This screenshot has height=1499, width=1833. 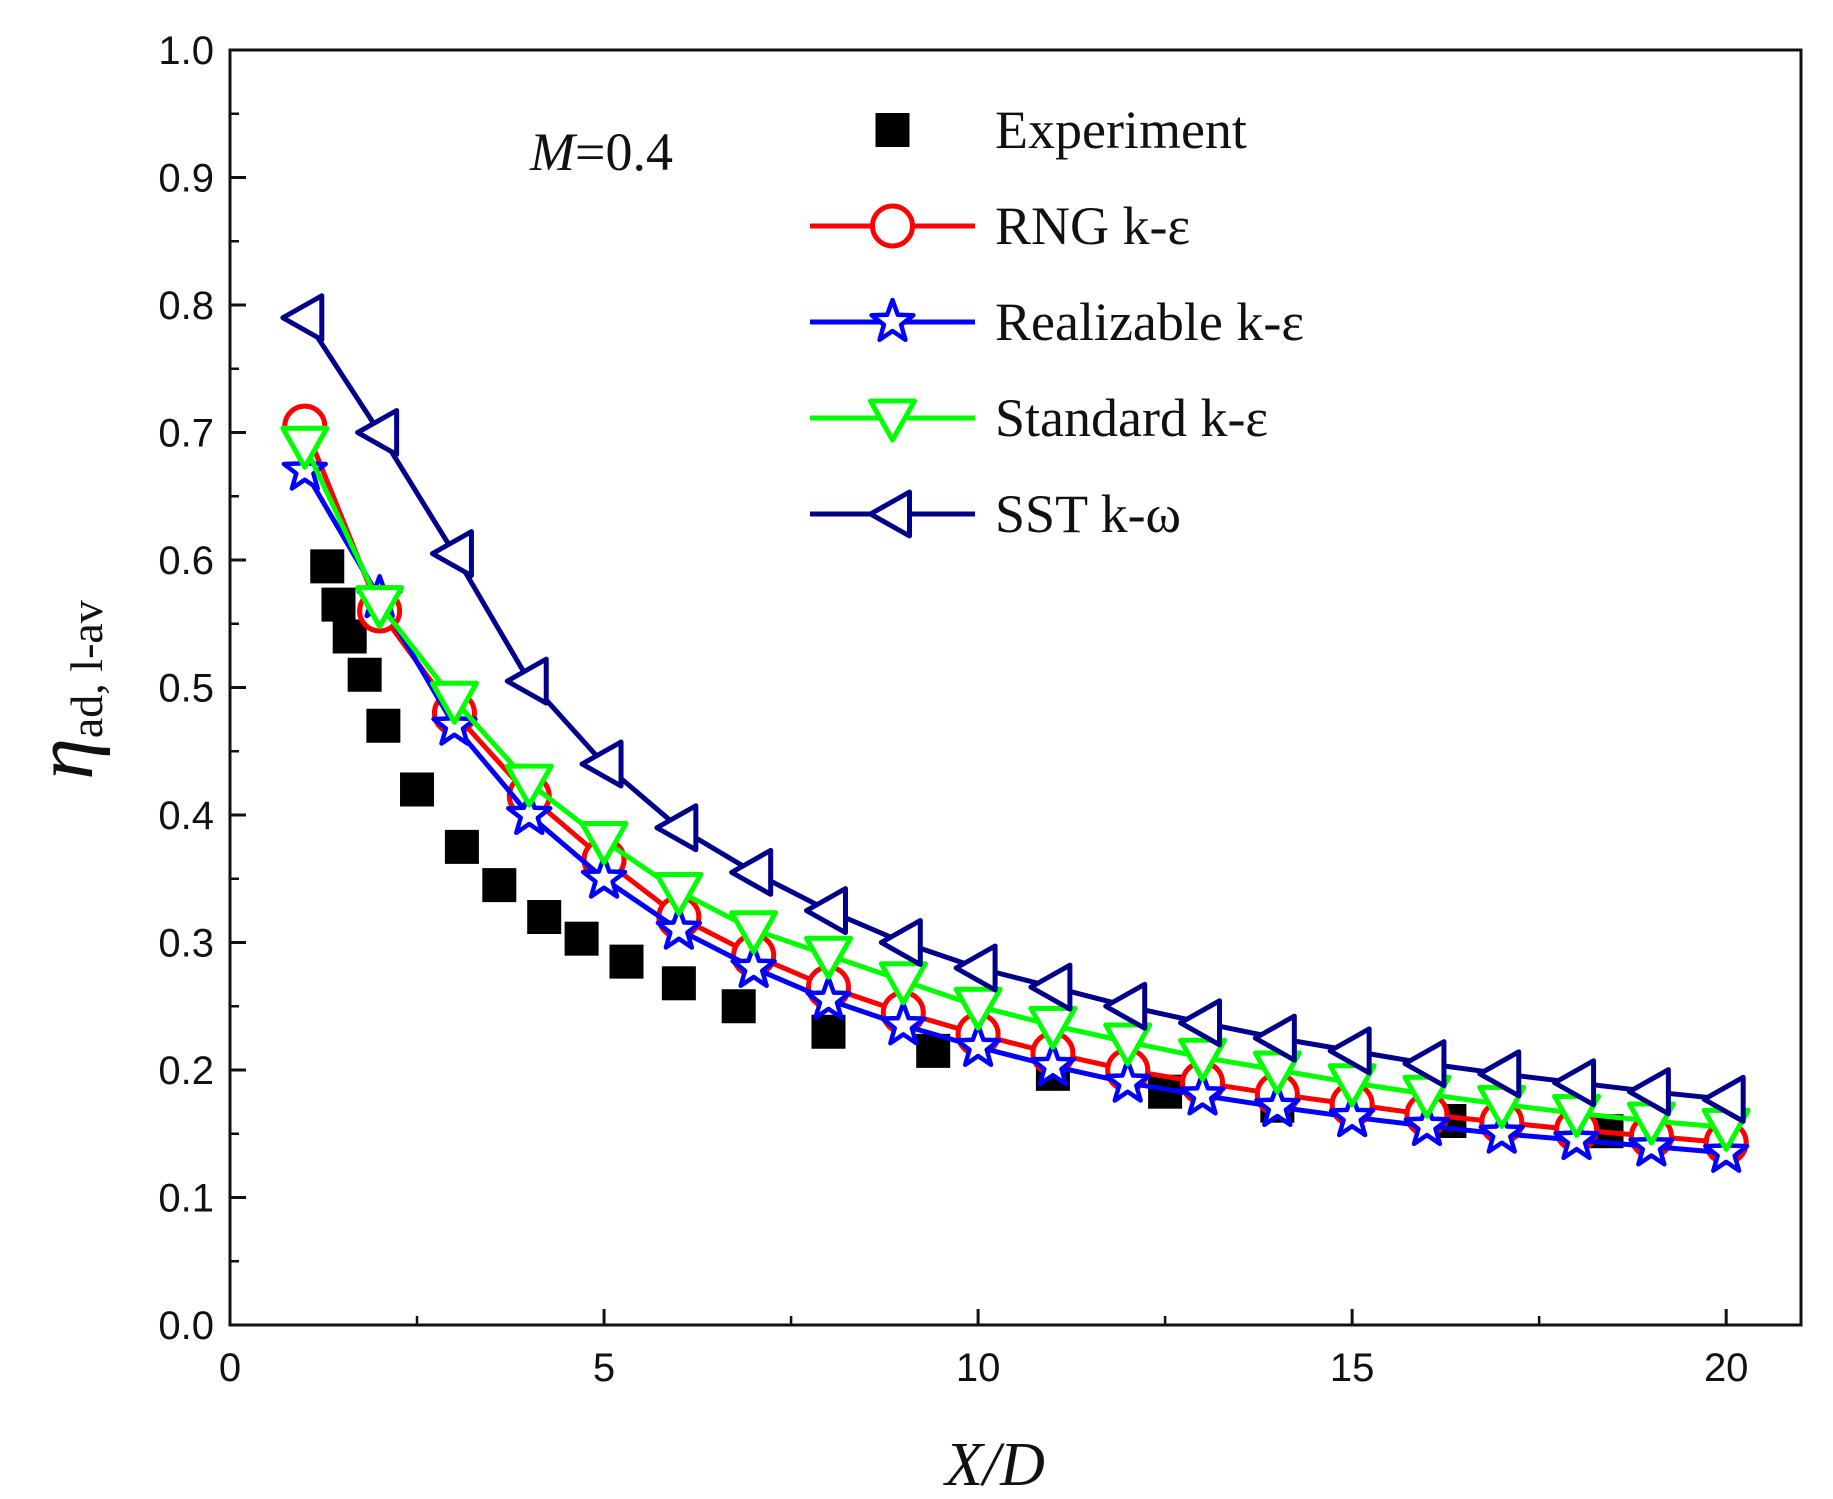 I want to click on y-tick-label: 0.4, so click(x=186, y=816).